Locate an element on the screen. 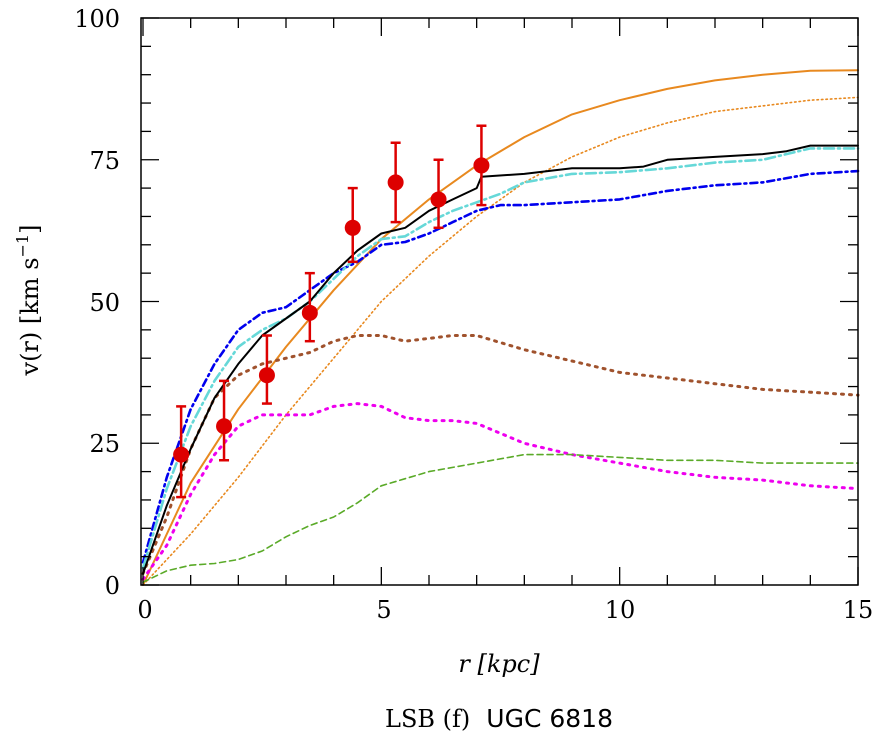  y-axis-label-end: ] is located at coordinates (30, 229).